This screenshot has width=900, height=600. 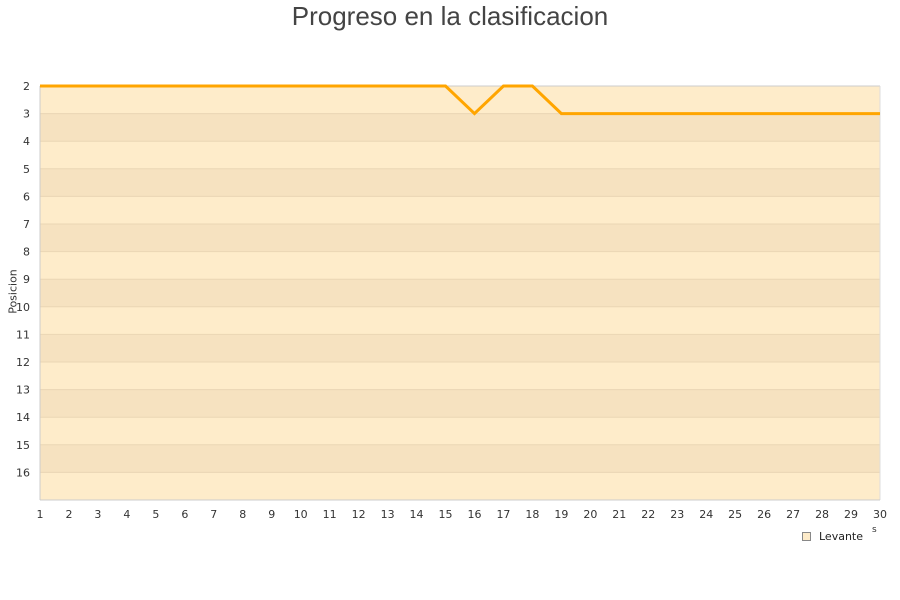 I want to click on y-tick-label: 9, so click(x=26, y=279).